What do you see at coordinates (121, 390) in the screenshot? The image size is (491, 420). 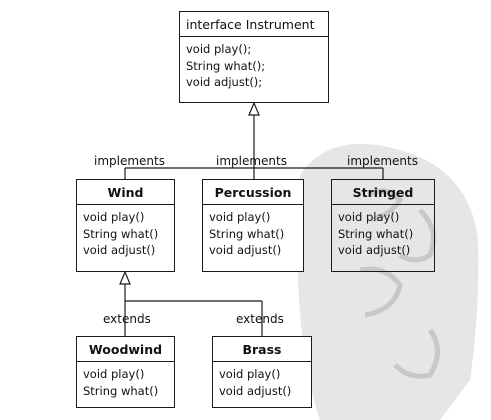 I see `woodwind-method: String what()` at bounding box center [121, 390].